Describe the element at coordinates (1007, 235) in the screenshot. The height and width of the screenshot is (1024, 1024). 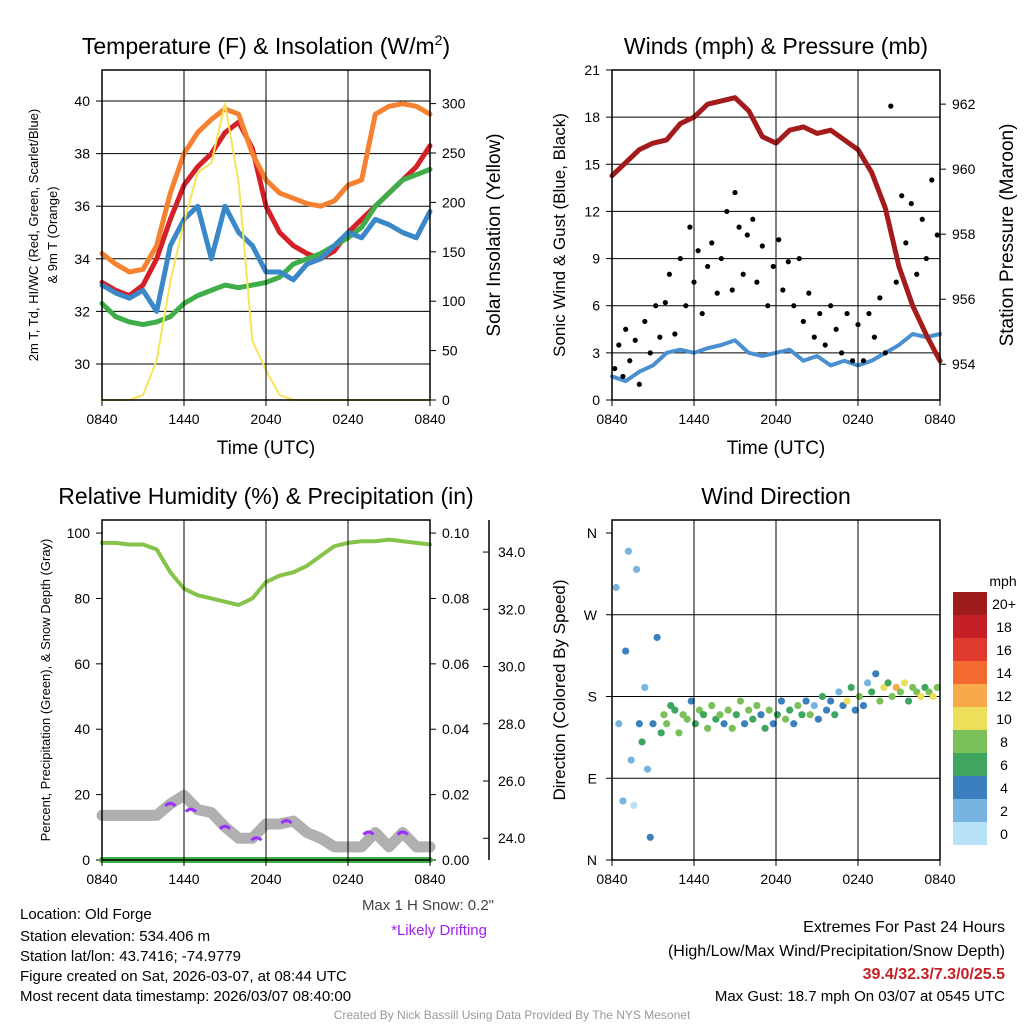
I see `y2-axis-label: Station Pressure (Maroon)` at that location.